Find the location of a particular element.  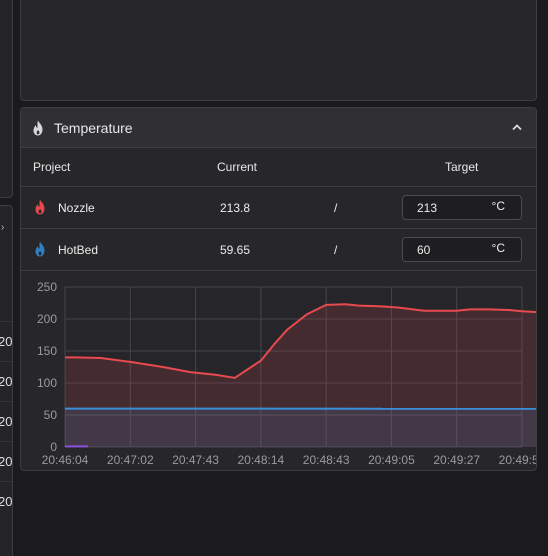

x-tick-label: 20:49:27 is located at coordinates (456, 460).